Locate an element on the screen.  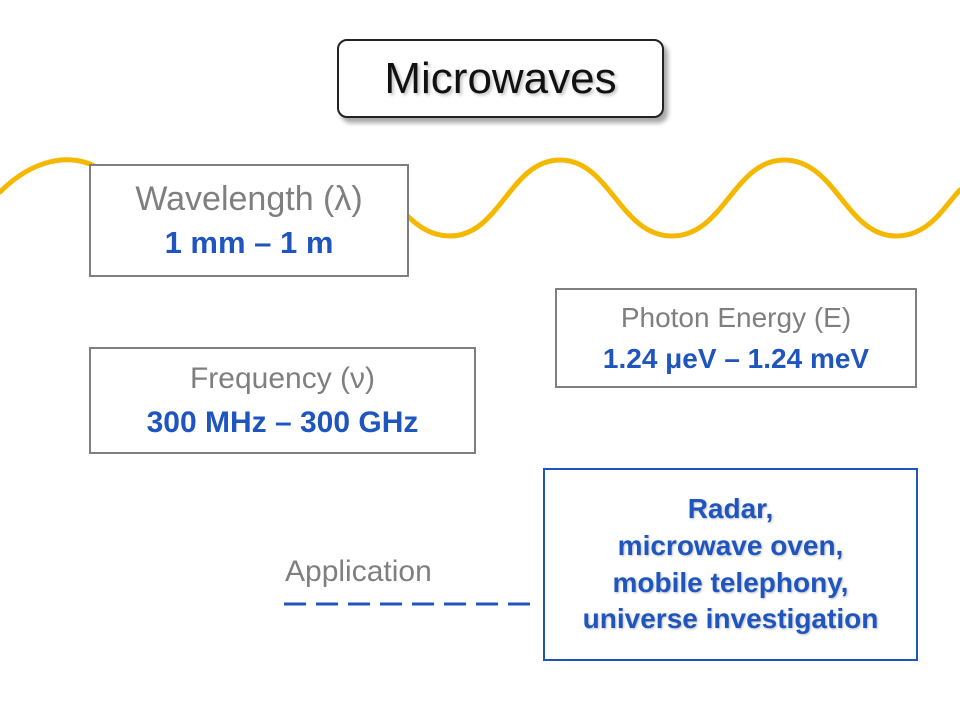
application-item-microwave-oven: microwave oven, is located at coordinates (730, 545).